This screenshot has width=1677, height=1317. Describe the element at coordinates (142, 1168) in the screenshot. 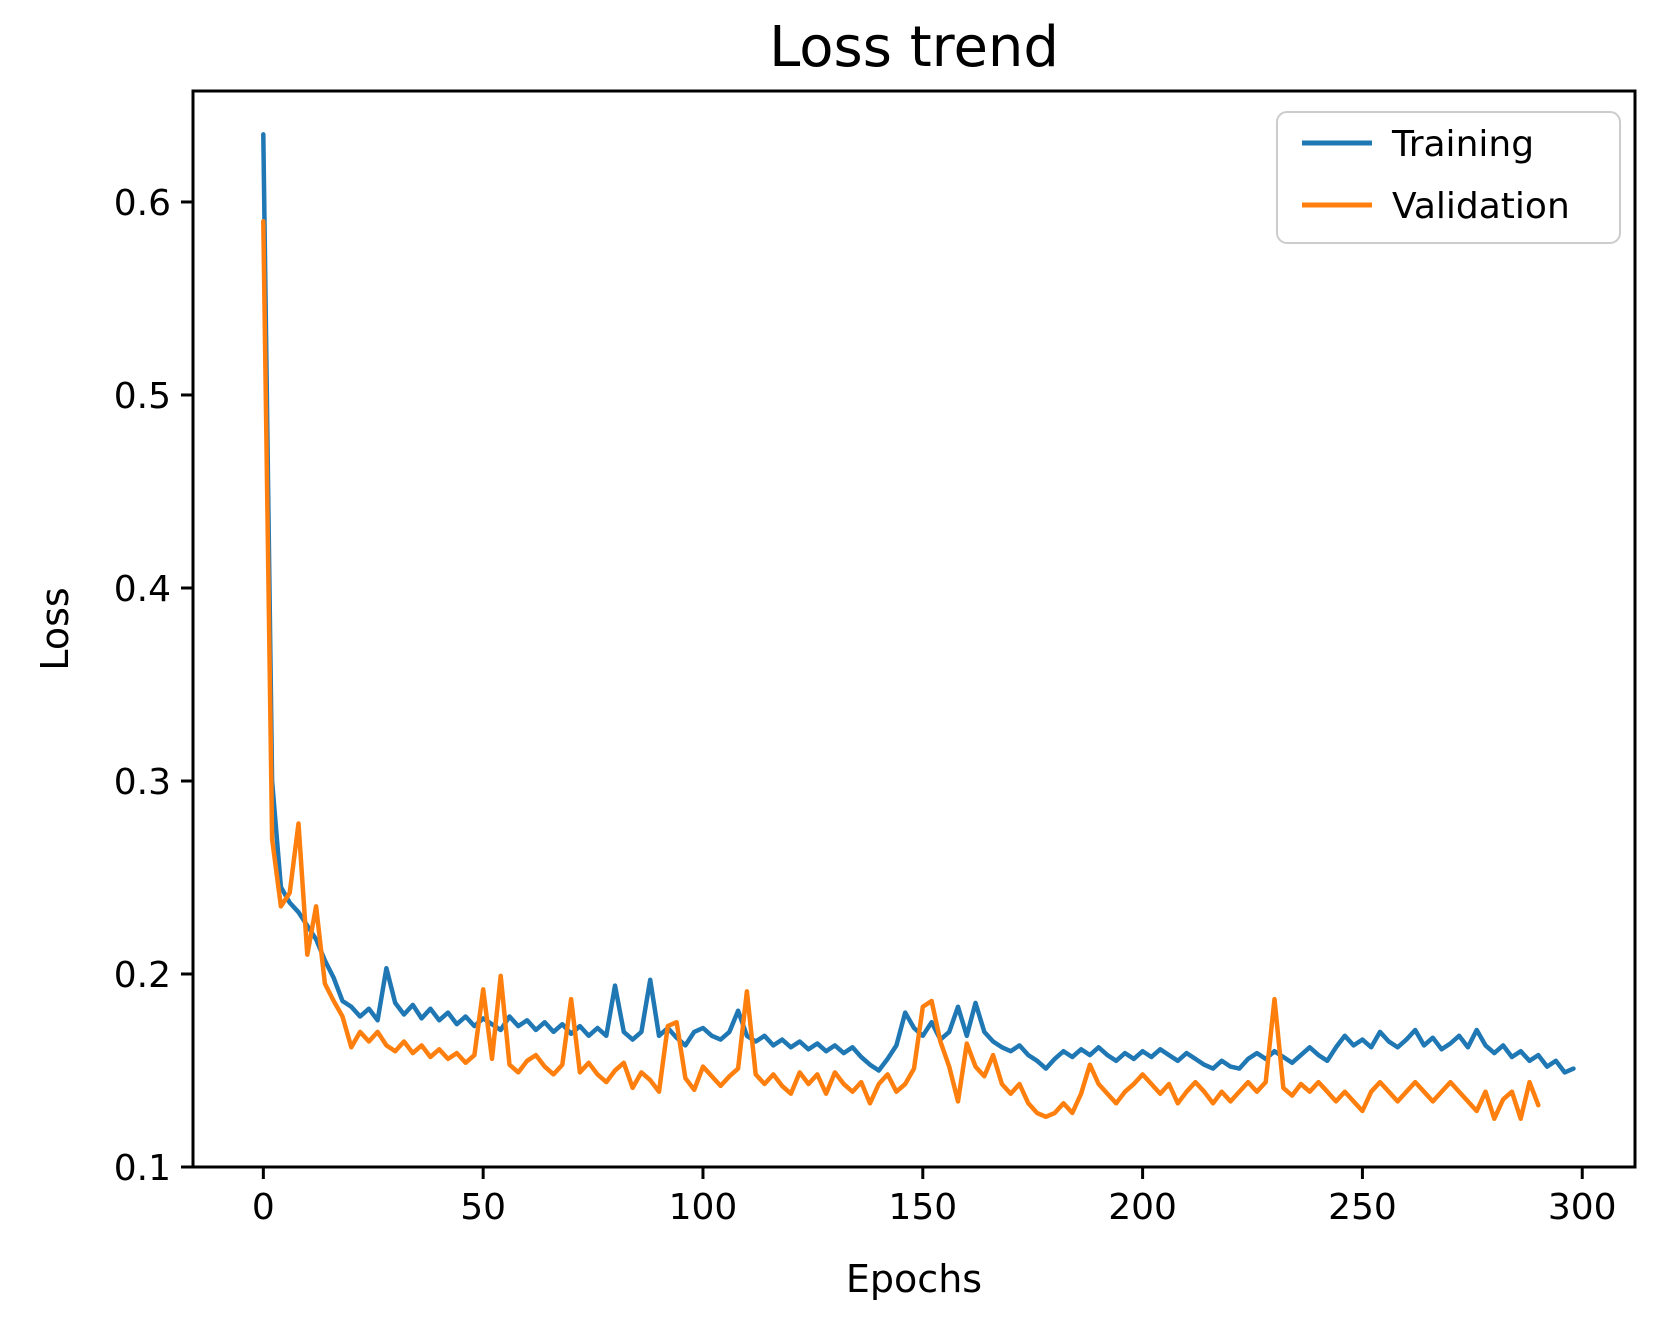

I see `y-tick-label: 0.1` at that location.